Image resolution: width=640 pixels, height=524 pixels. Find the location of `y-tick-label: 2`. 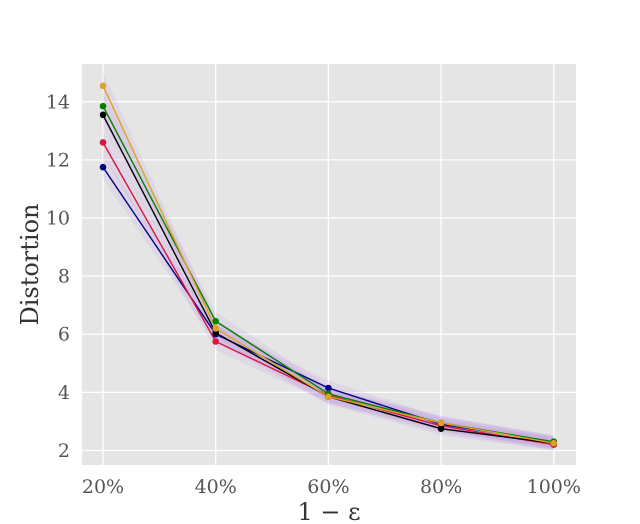

y-tick-label: 2 is located at coordinates (64, 451).